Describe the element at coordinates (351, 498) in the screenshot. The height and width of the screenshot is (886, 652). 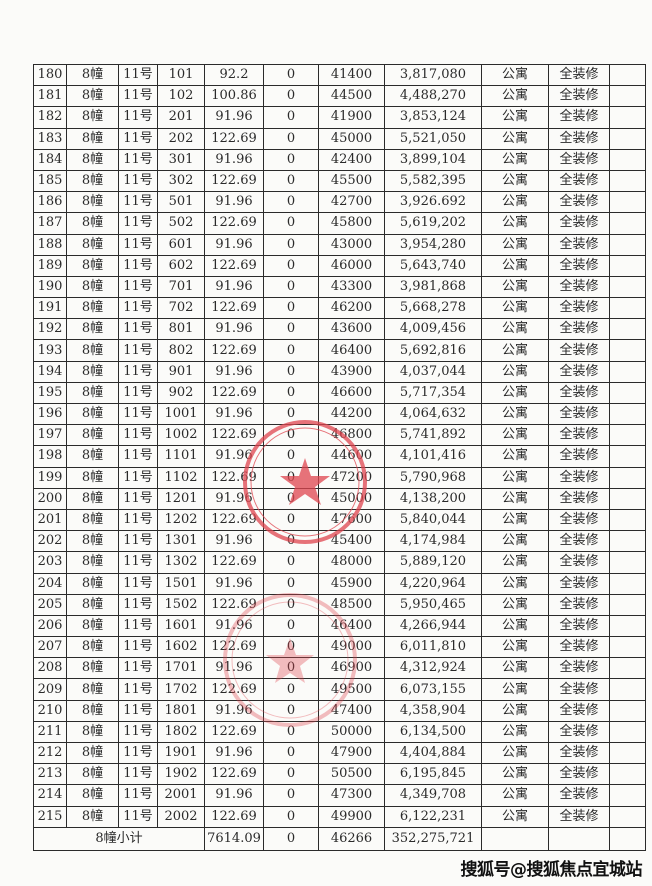
I see `cell-unit-price: 45000` at that location.